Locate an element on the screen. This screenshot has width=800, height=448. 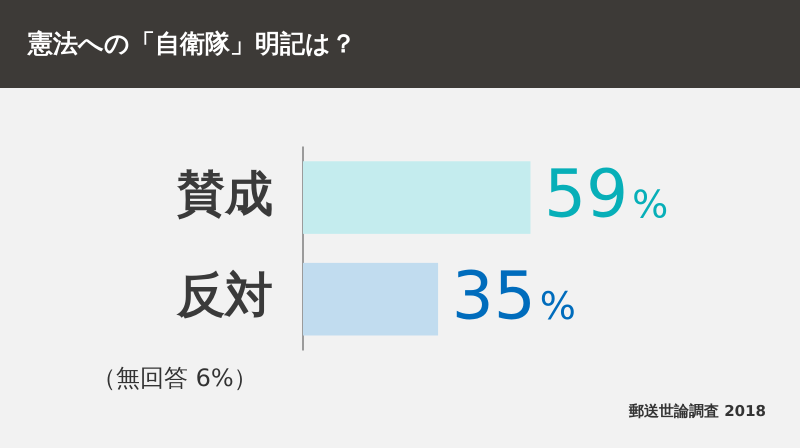
y-tick-label: 反対 is located at coordinates (224, 296).